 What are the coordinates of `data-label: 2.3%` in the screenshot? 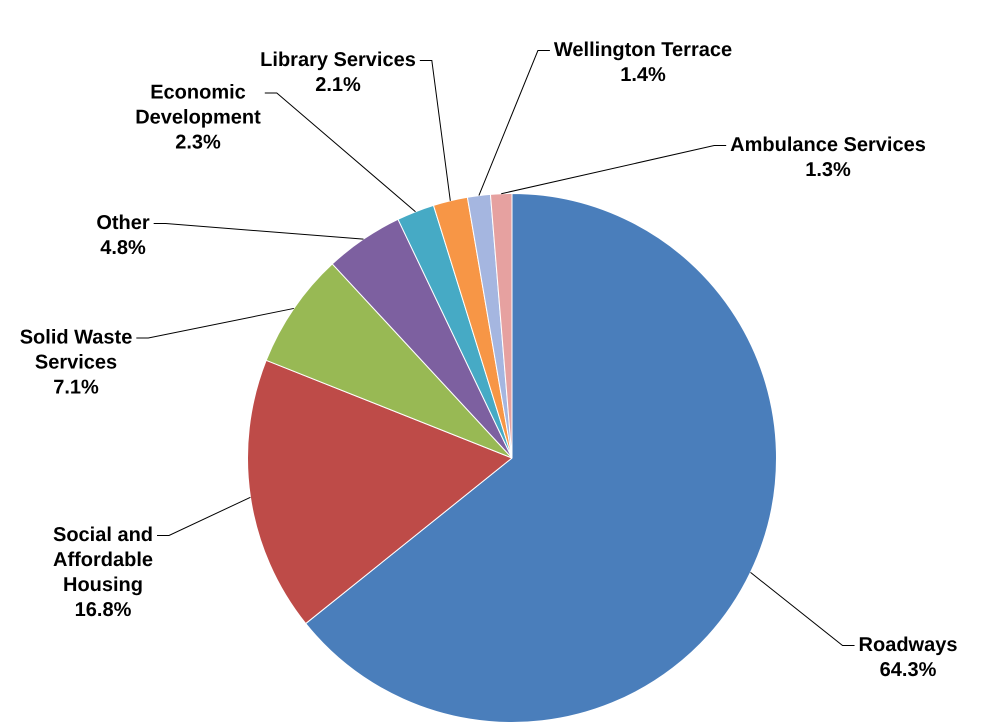 It's located at (198, 143).